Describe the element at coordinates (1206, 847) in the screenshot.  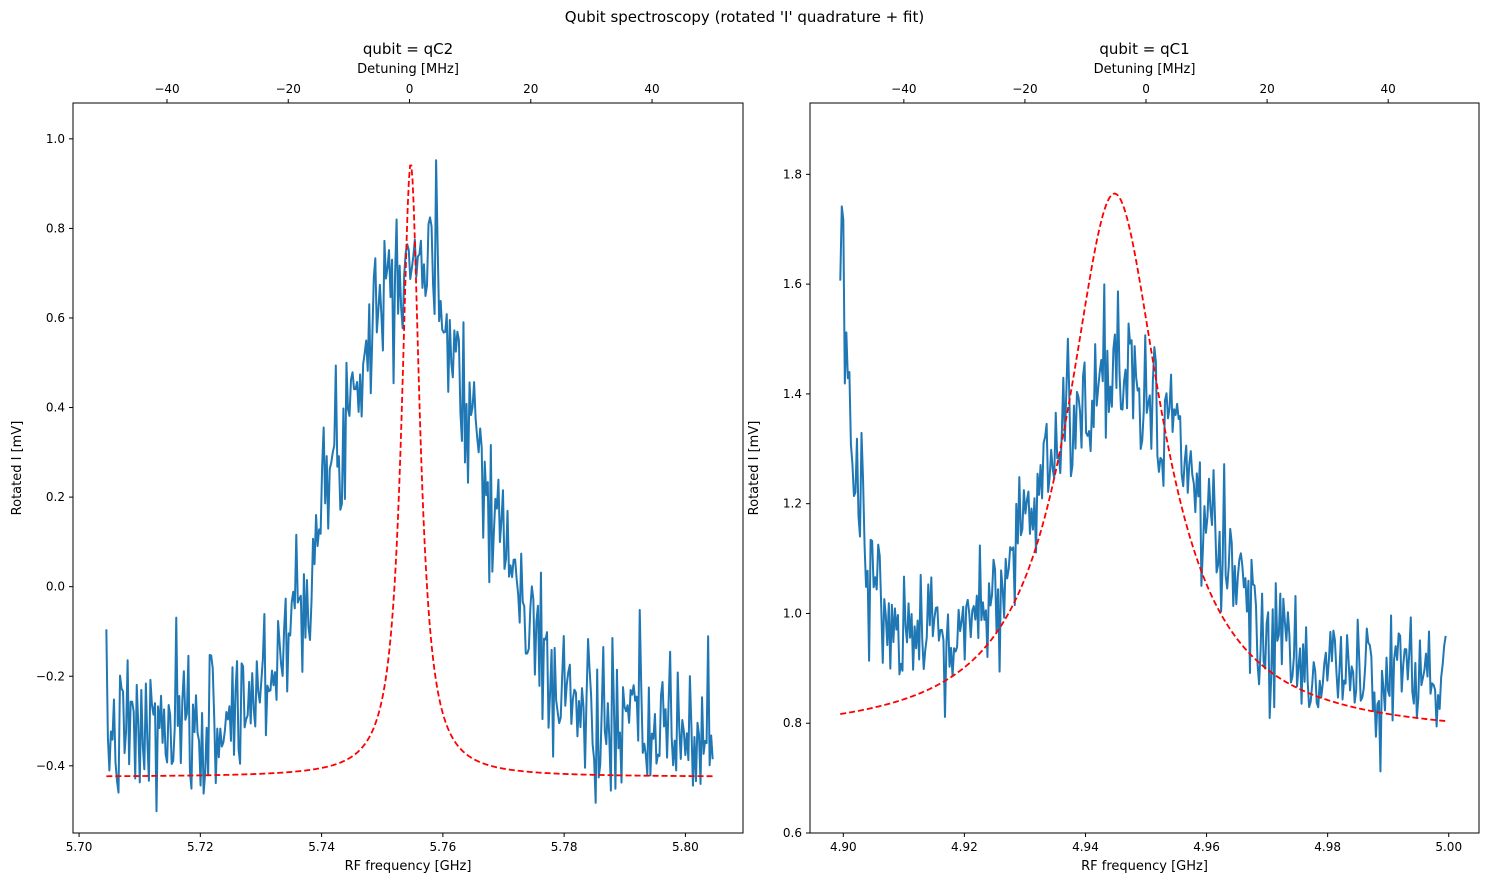
I see `x-tick-label: 4.96` at that location.